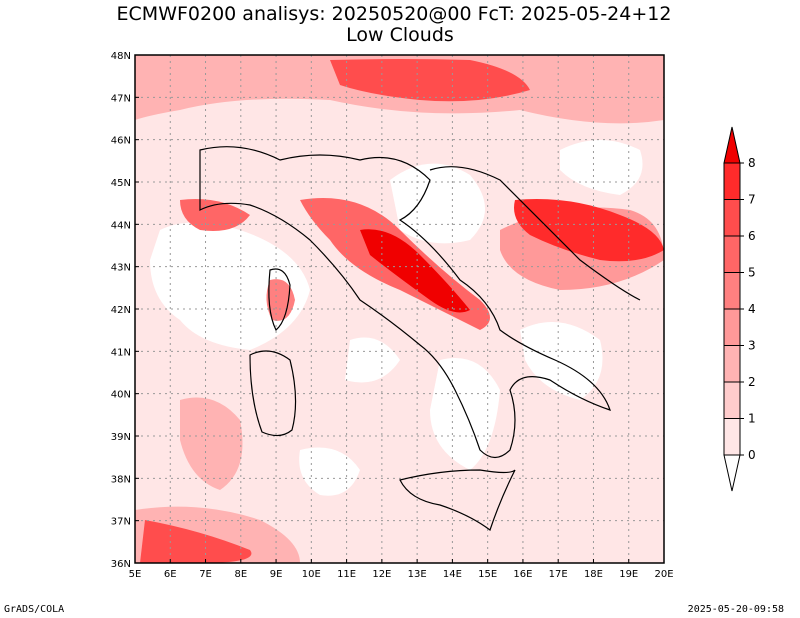 The height and width of the screenshot is (618, 800). Describe the element at coordinates (34, 609) in the screenshot. I see `footer-left: GrADS/COLA` at that location.